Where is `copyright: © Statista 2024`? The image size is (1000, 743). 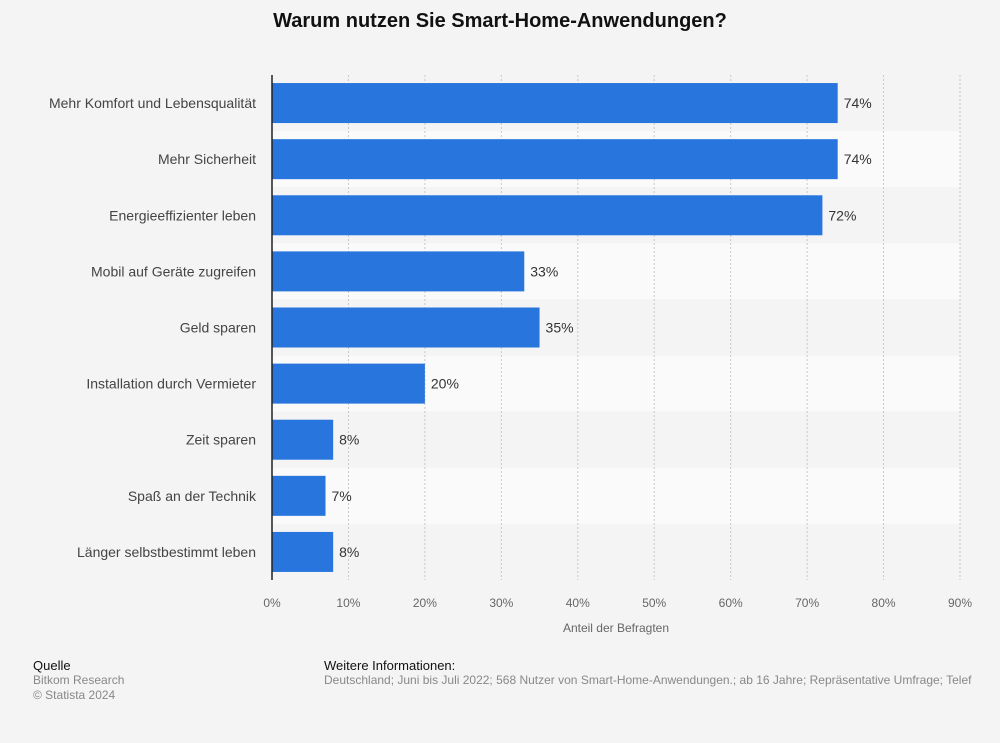
copyright: © Statista 2024 is located at coordinates (74, 695).